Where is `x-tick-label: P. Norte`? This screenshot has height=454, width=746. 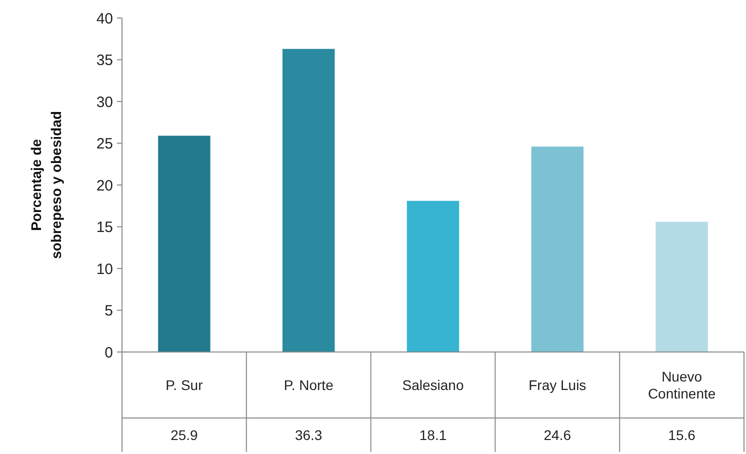 x-tick-label: P. Norte is located at coordinates (309, 384).